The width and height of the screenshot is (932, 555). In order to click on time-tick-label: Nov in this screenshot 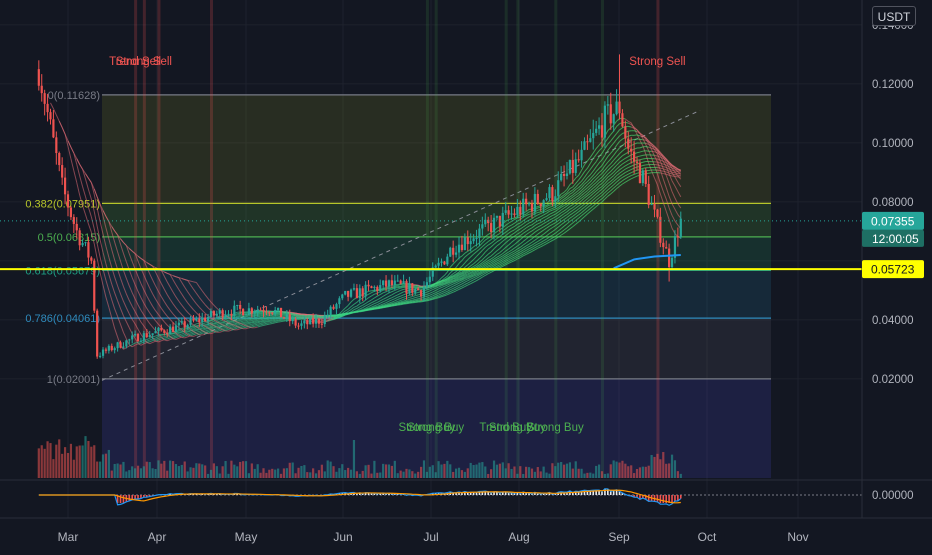, I will do `click(797, 537)`.